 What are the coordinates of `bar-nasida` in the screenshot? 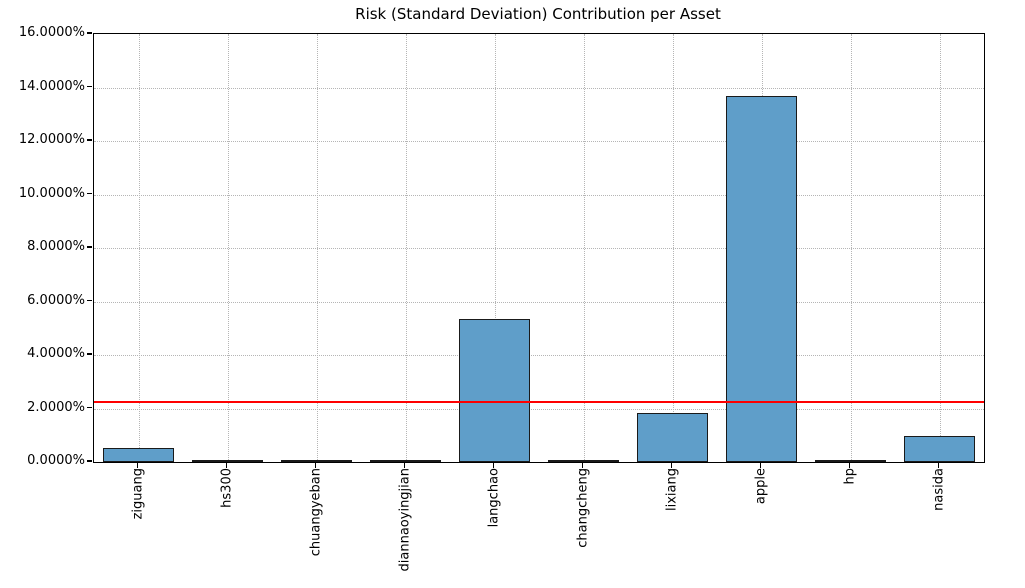 It's located at (939, 449).